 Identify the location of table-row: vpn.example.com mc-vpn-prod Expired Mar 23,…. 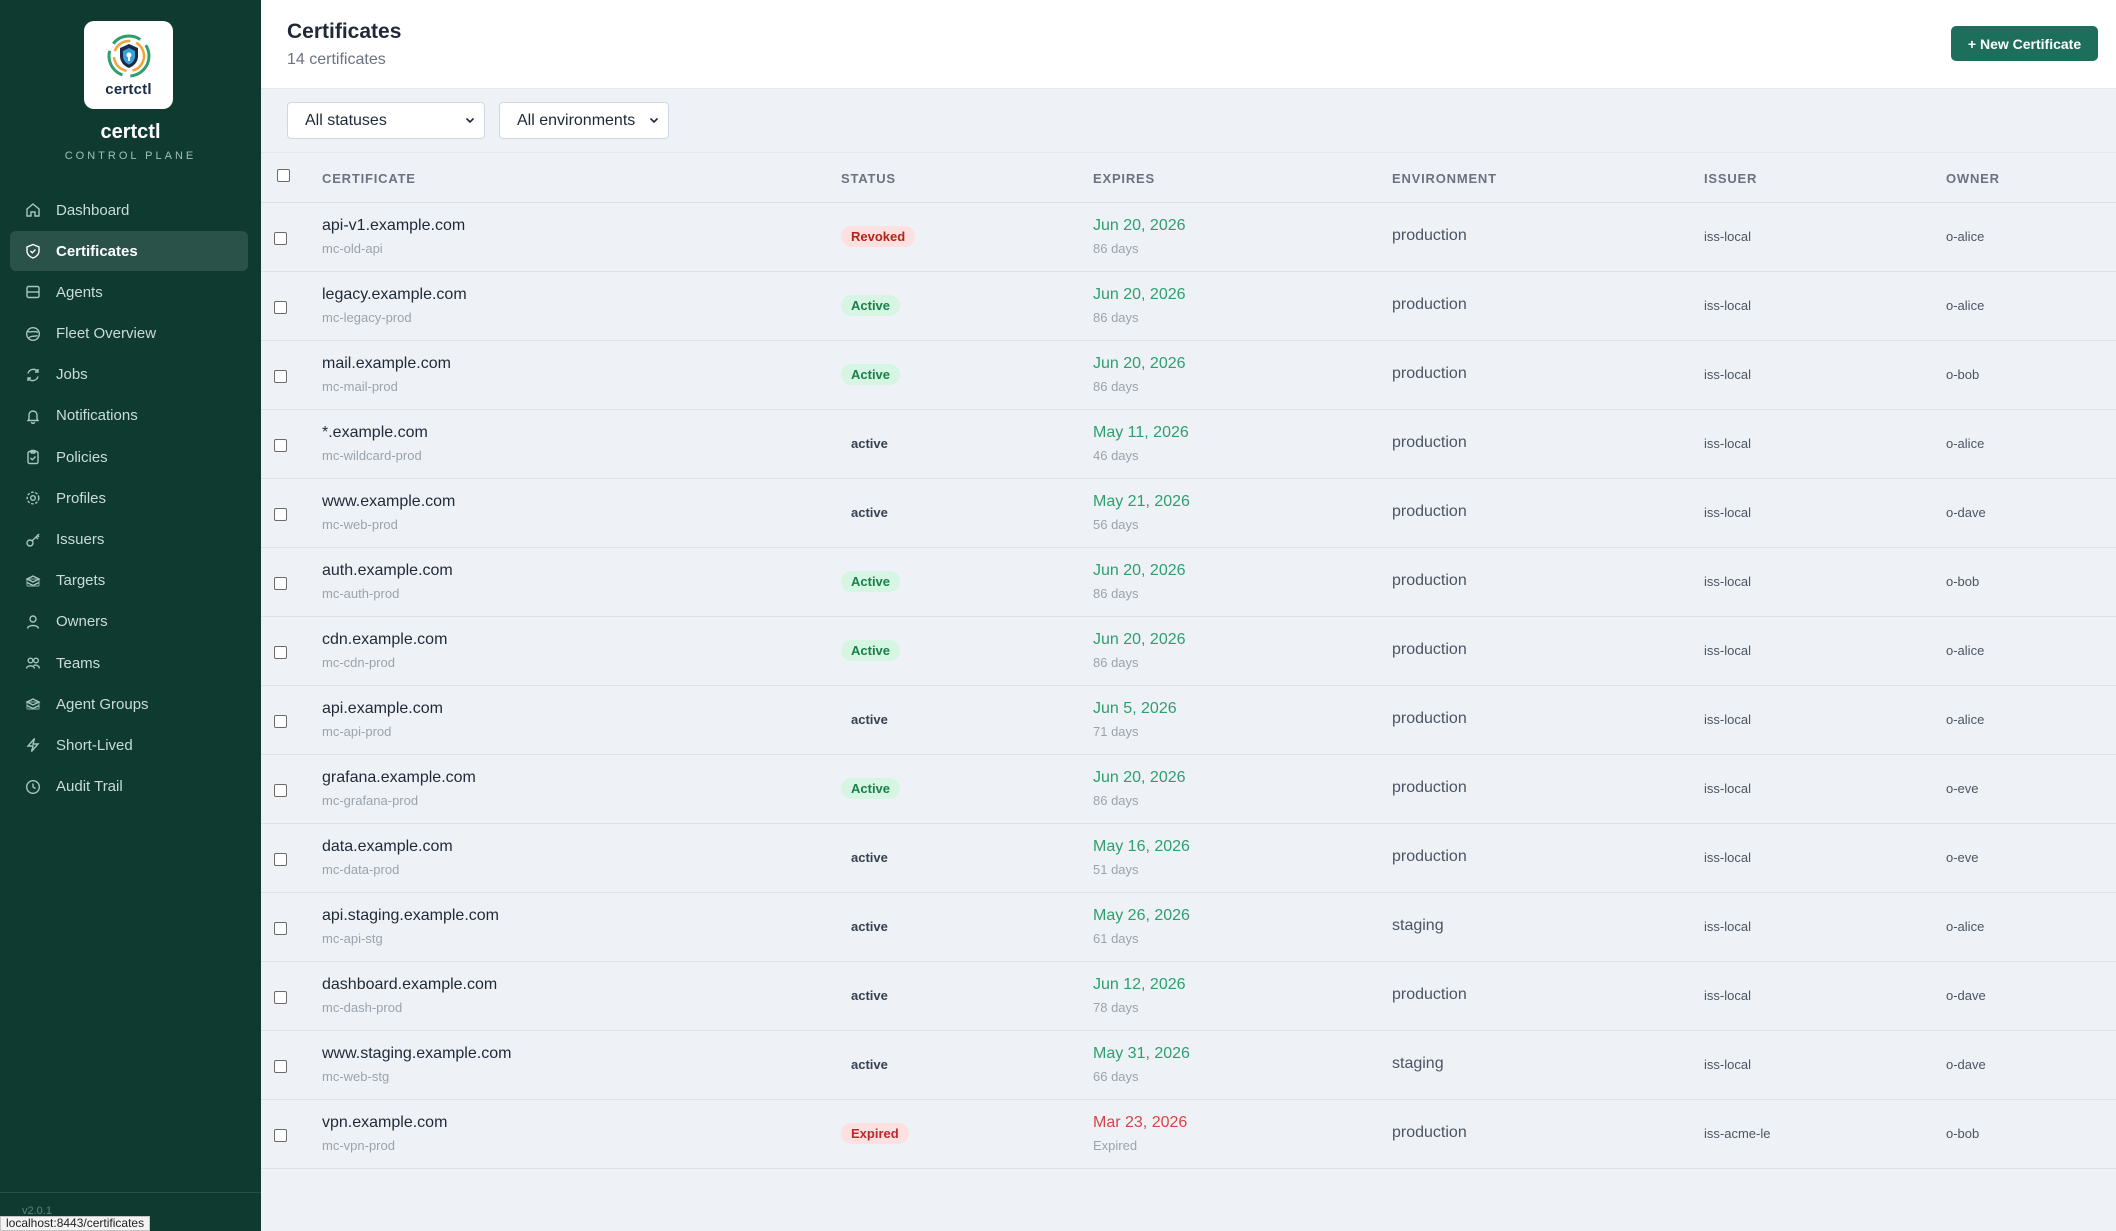
(1188, 1134).